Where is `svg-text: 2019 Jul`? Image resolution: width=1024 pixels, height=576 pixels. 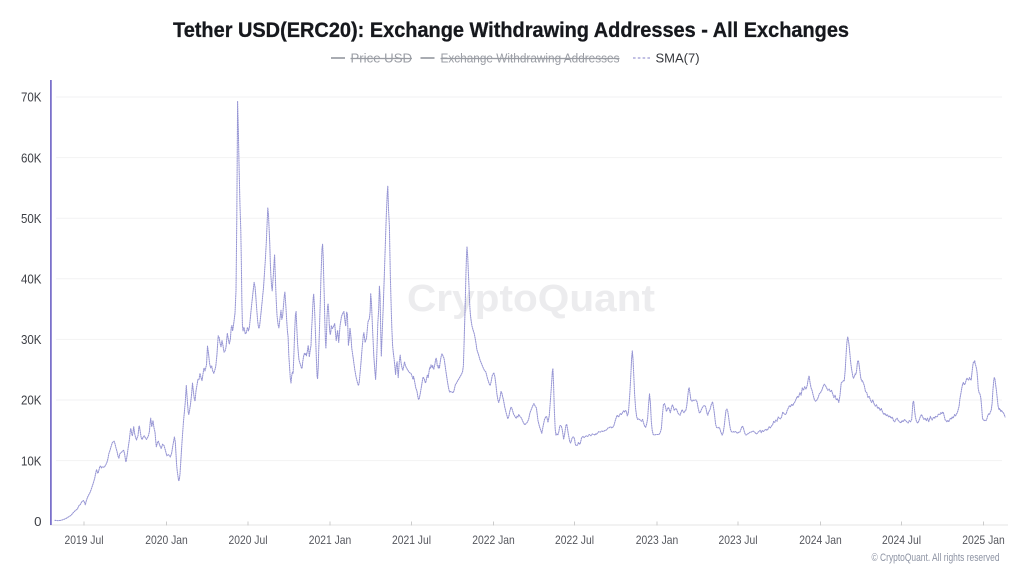 svg-text: 2019 Jul is located at coordinates (84, 540).